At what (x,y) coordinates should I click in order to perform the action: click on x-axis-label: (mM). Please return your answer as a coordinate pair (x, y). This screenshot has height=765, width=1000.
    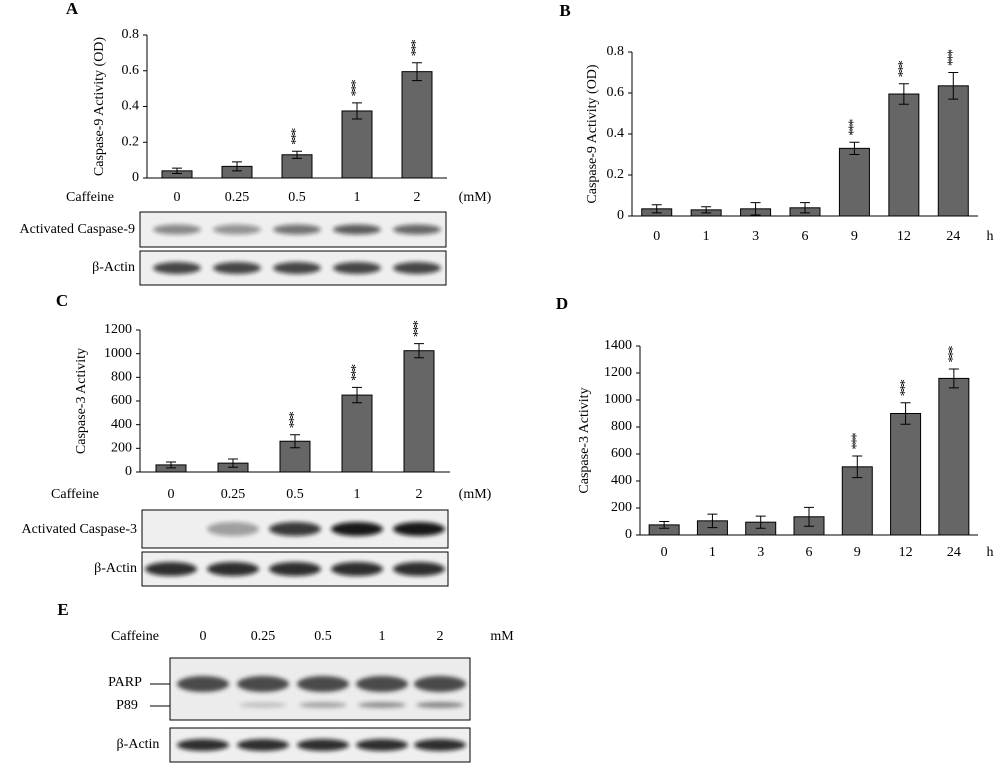
    Looking at the image, I should click on (475, 494).